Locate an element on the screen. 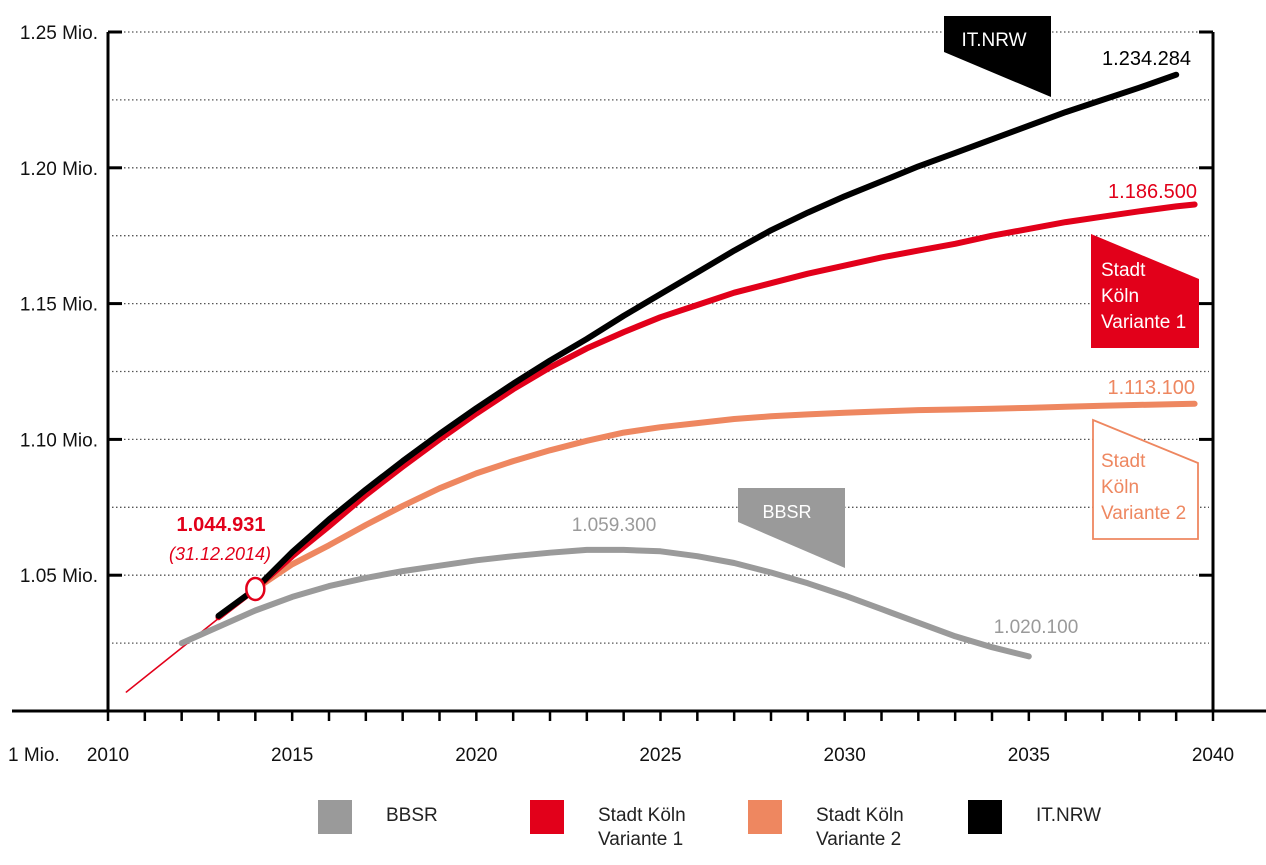 The height and width of the screenshot is (865, 1266). x-tick-label: 2020 is located at coordinates (476, 755).